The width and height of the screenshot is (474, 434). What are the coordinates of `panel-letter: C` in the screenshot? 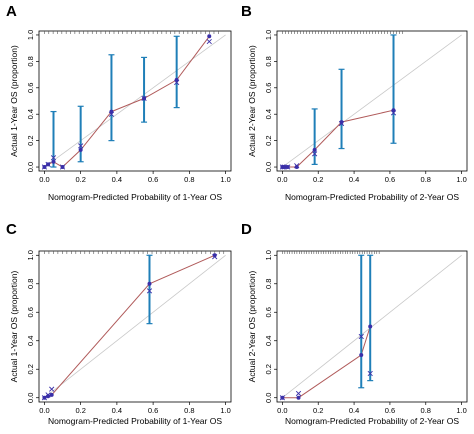 It's located at (11, 229).